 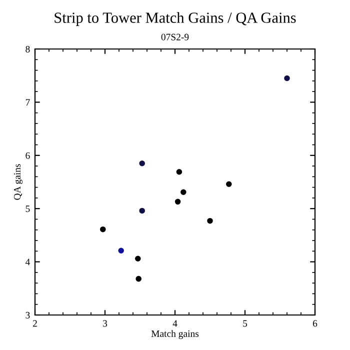 What do you see at coordinates (28, 155) in the screenshot?
I see `y-tick-label: 6` at bounding box center [28, 155].